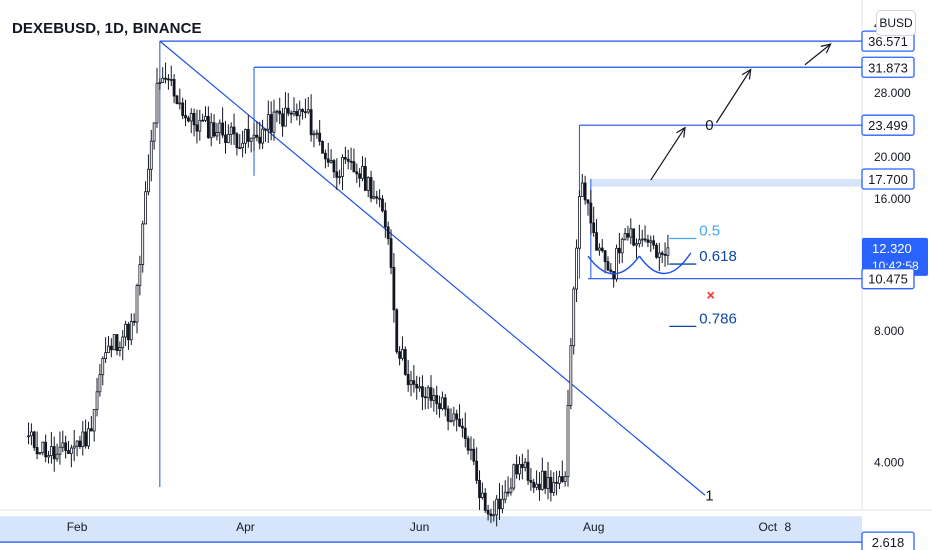 The width and height of the screenshot is (932, 550). What do you see at coordinates (888, 125) in the screenshot?
I see `price-label: 23.499` at bounding box center [888, 125].